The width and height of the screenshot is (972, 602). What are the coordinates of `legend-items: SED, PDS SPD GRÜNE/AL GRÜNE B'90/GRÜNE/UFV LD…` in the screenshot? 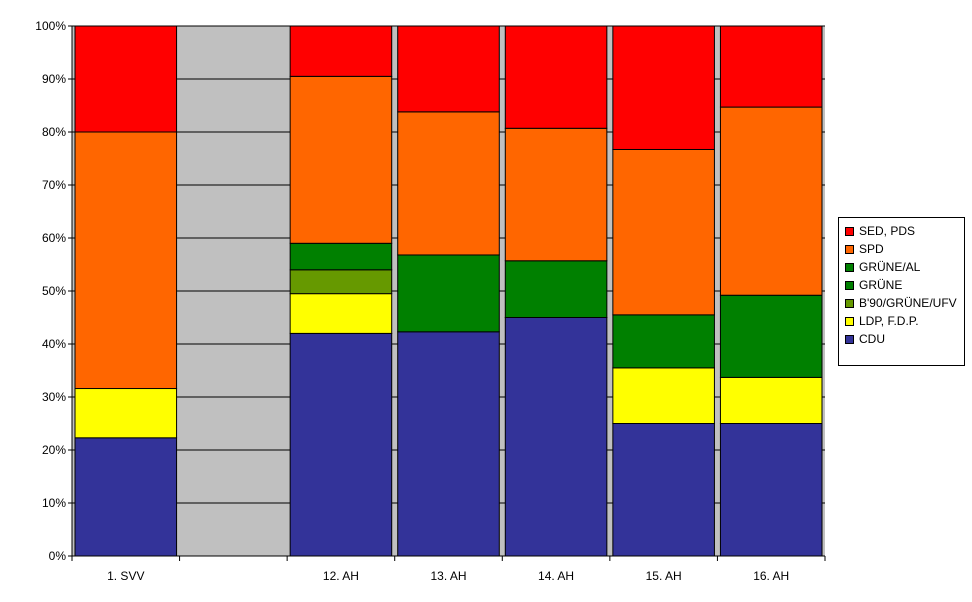 It's located at (904, 285).